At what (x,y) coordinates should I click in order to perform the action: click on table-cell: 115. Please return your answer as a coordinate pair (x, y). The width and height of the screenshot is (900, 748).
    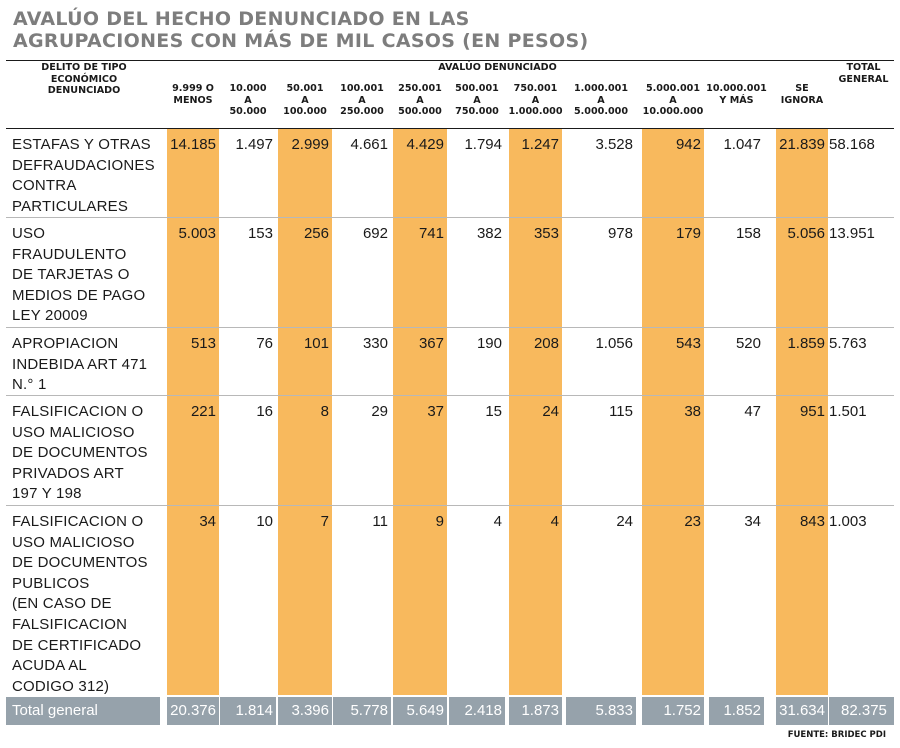
    Looking at the image, I should click on (621, 411).